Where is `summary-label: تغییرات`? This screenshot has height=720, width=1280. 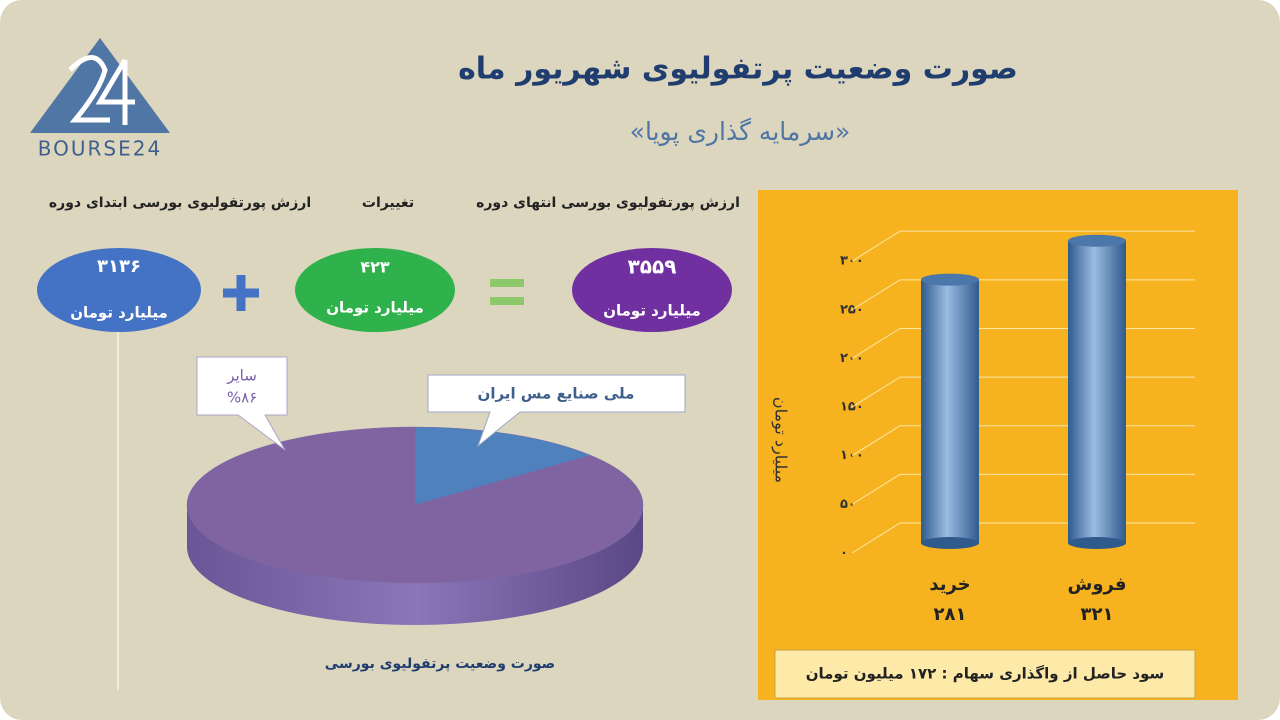 summary-label: تغییرات is located at coordinates (388, 203).